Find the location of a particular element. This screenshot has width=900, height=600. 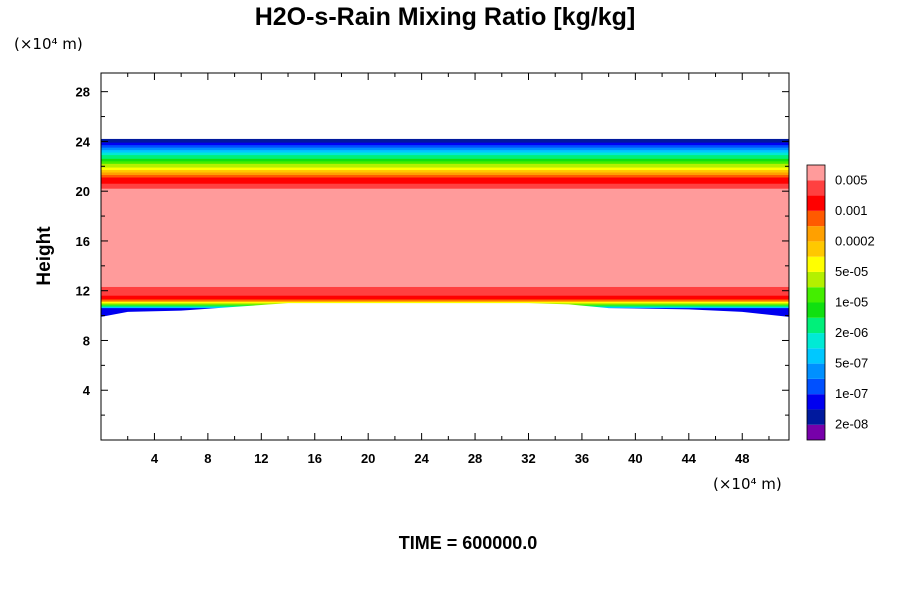

legend-frame is located at coordinates (816, 302).